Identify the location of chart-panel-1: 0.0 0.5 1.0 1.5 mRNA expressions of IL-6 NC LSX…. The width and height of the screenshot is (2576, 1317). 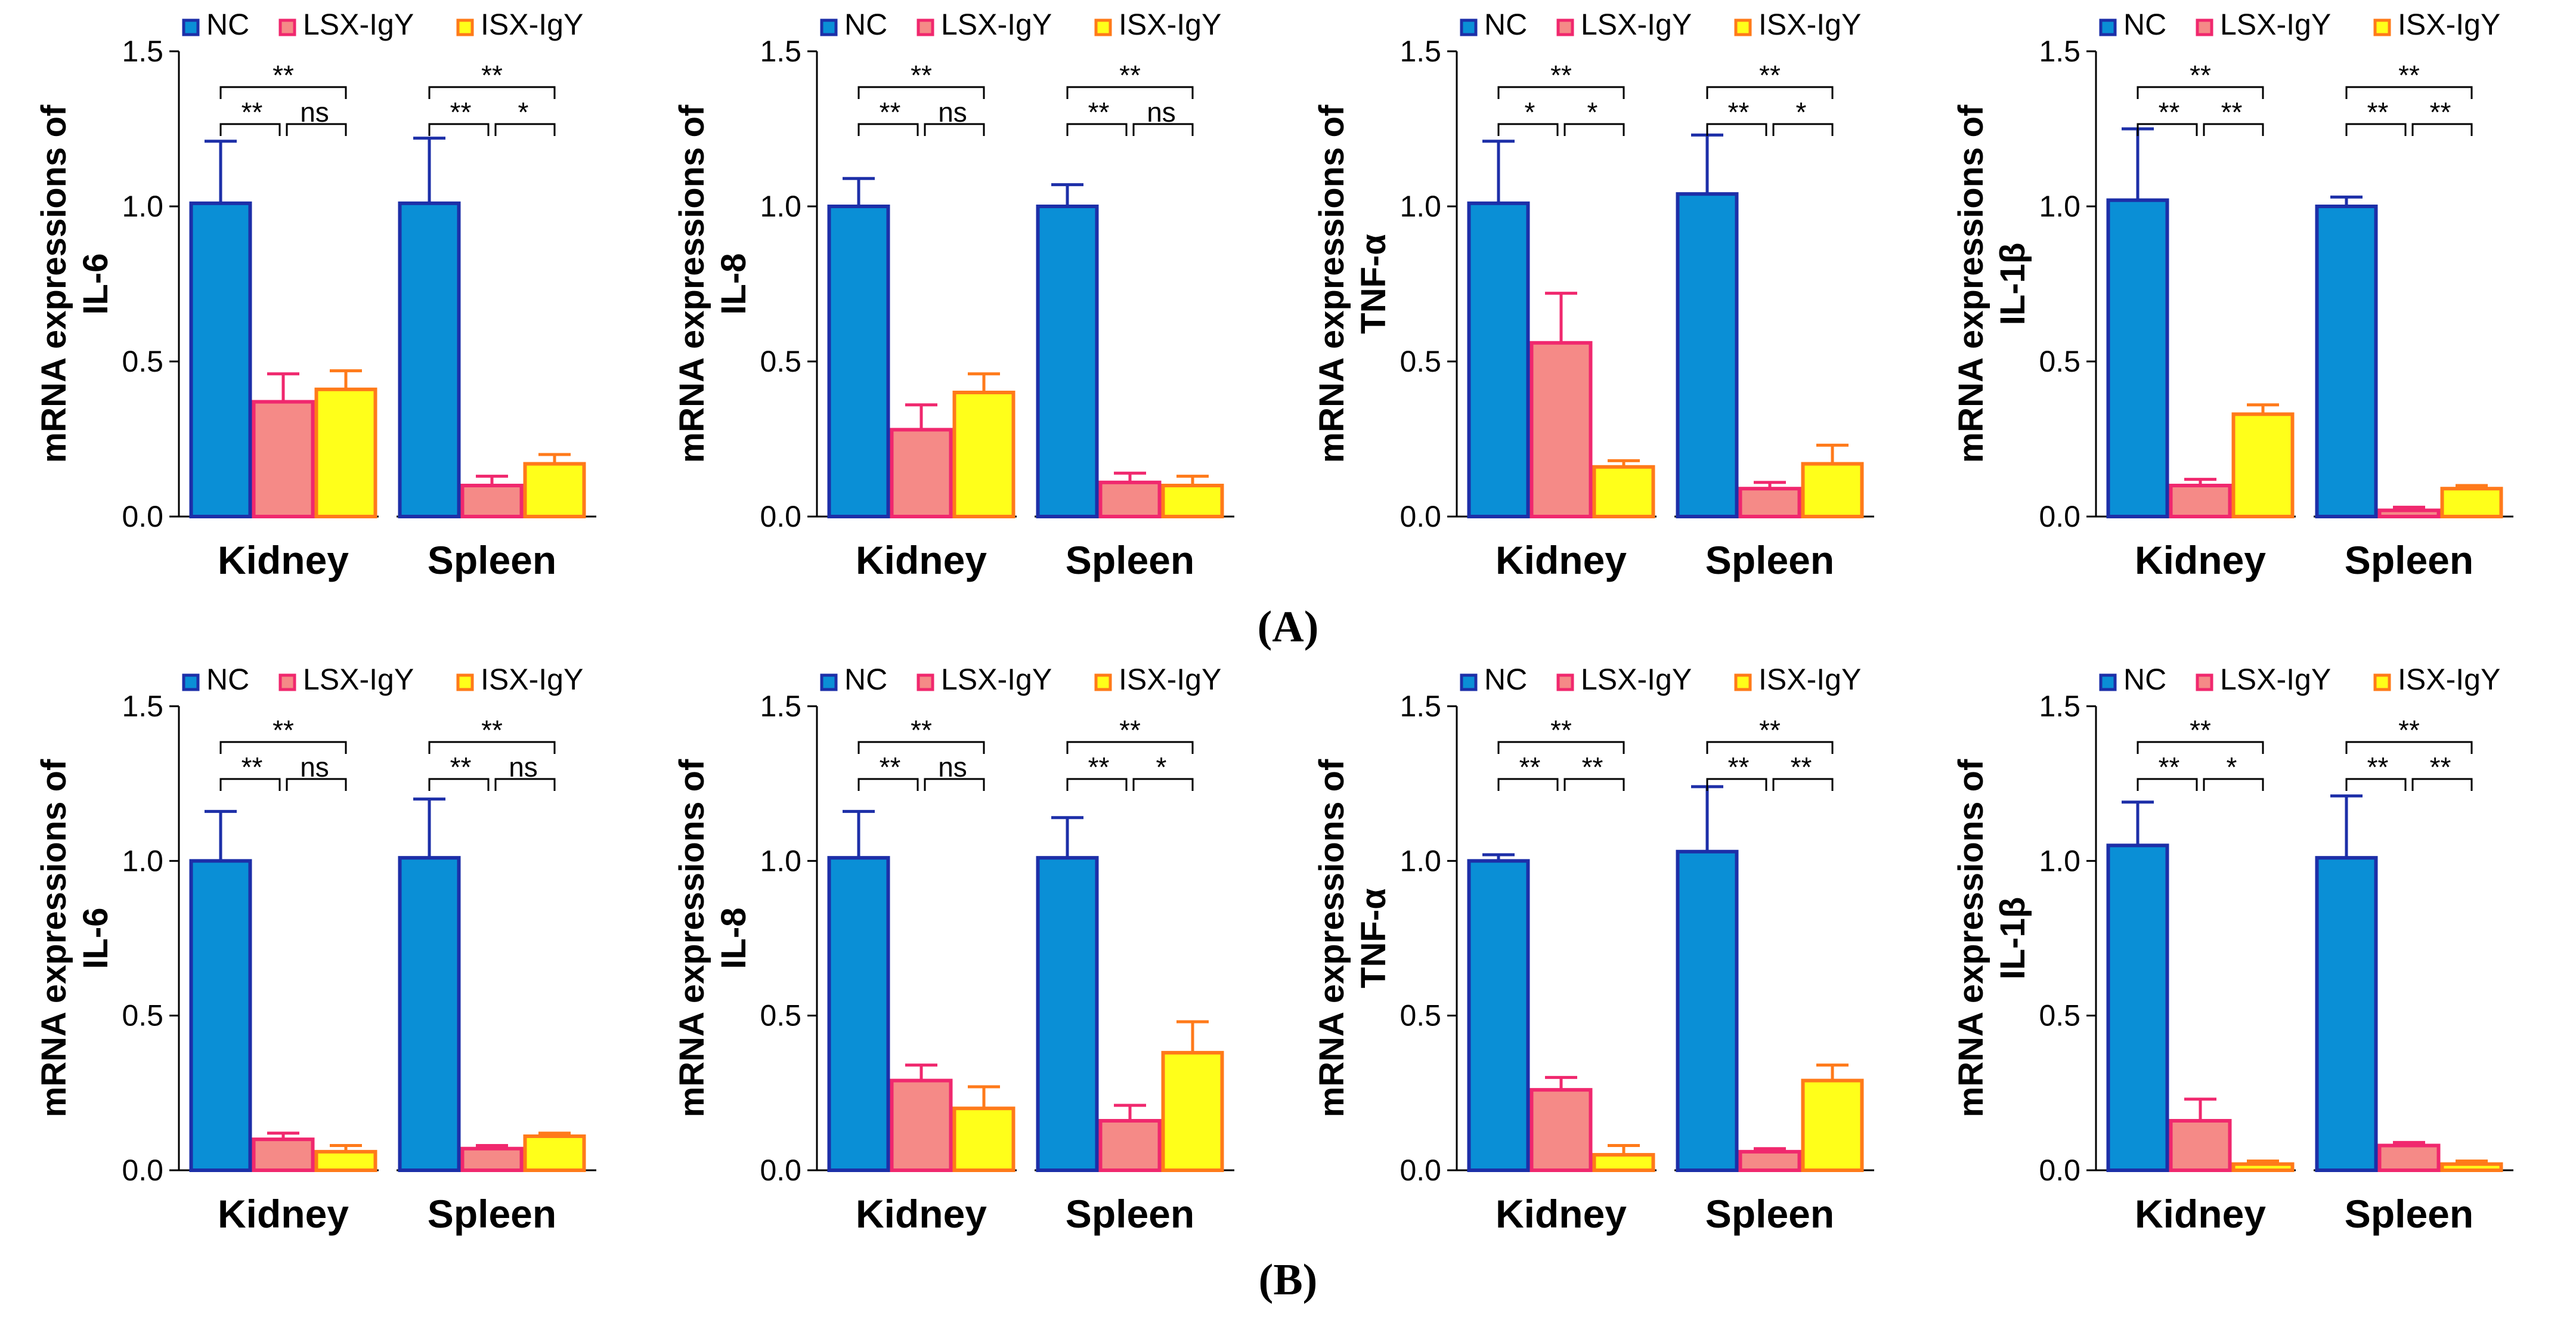
(316, 295).